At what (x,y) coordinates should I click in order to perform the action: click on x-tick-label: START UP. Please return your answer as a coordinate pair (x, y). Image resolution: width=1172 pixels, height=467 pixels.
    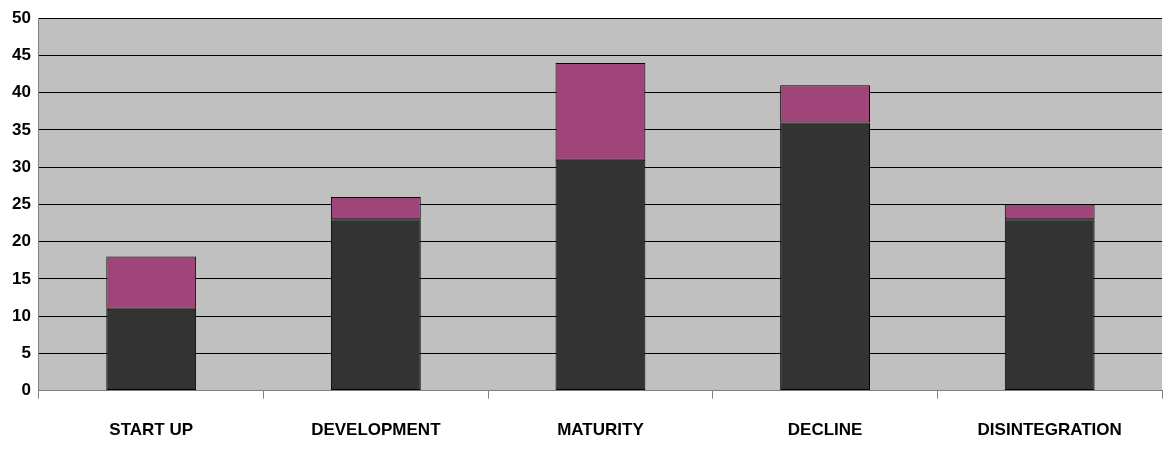
    Looking at the image, I should click on (151, 430).